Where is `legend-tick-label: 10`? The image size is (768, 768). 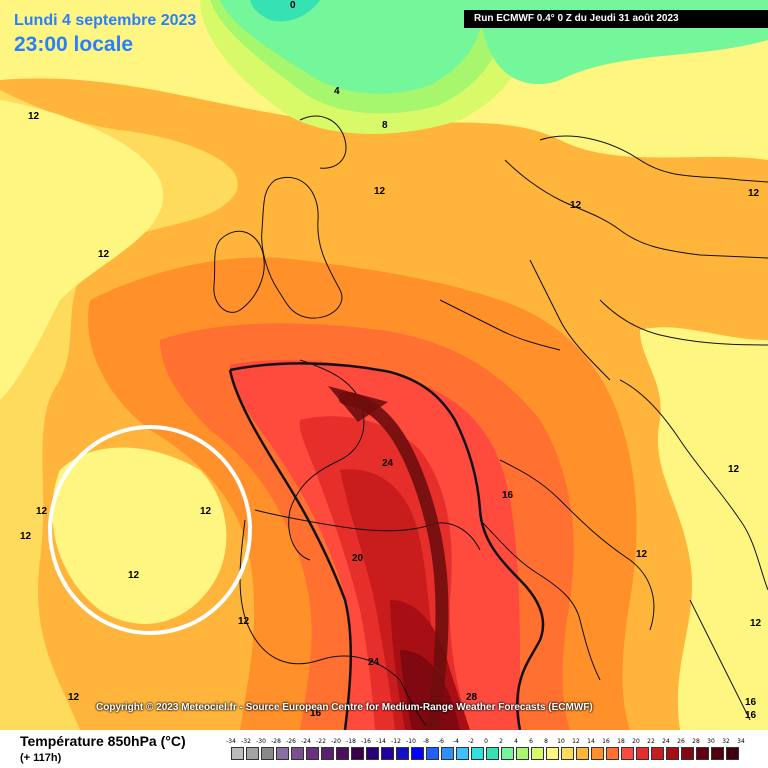
legend-tick-label: 10 is located at coordinates (561, 741).